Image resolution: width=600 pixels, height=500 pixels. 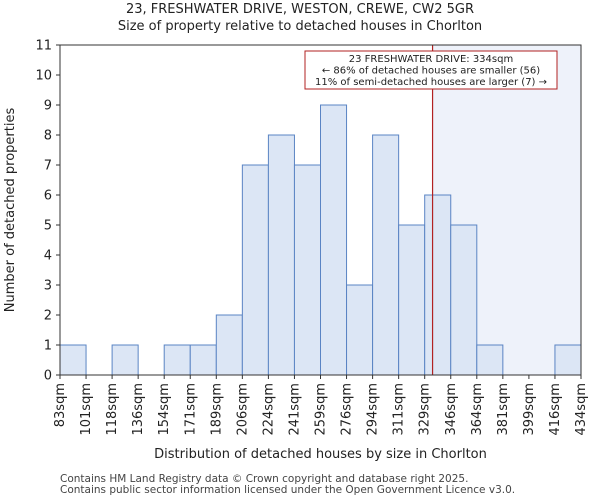 What do you see at coordinates (10, 210) in the screenshot?
I see `y-axis-label: Number of detached properties` at bounding box center [10, 210].